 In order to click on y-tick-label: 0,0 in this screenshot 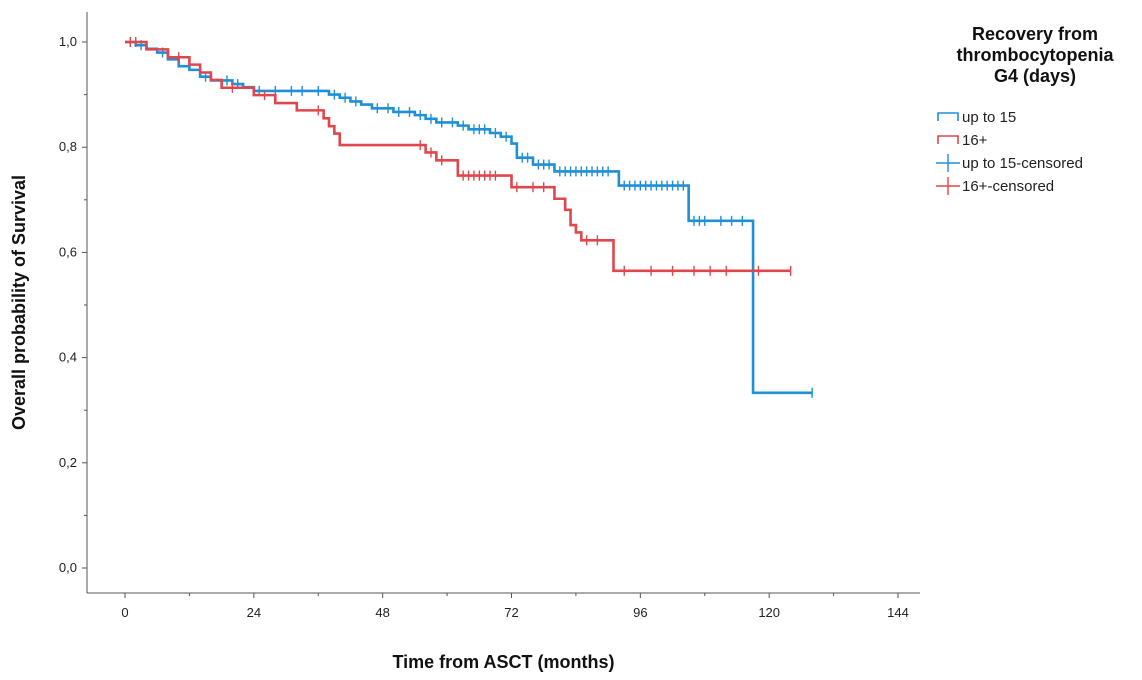, I will do `click(68, 567)`.